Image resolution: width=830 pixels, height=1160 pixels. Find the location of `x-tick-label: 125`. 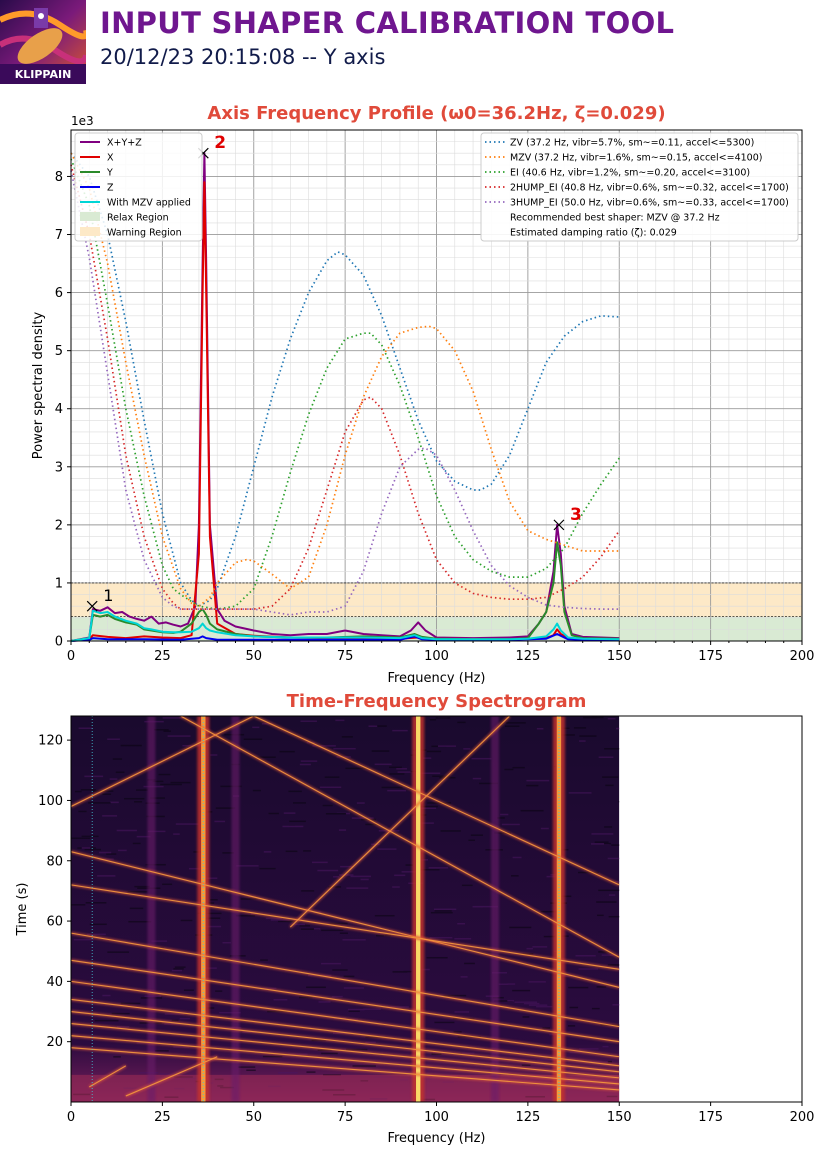

x-tick-label: 125 is located at coordinates (527, 656).